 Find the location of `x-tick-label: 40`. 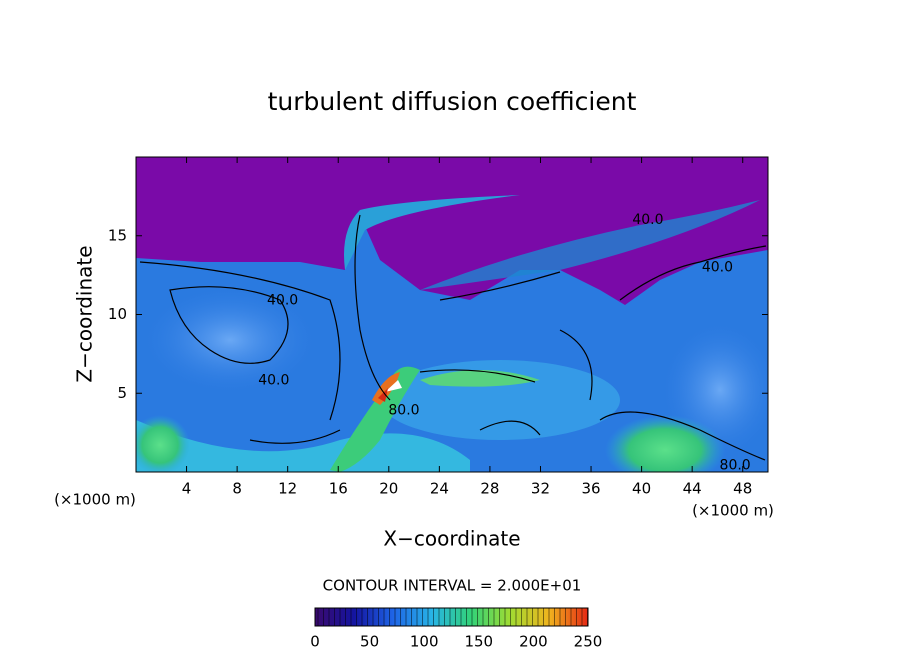

x-tick-label: 40 is located at coordinates (641, 489).